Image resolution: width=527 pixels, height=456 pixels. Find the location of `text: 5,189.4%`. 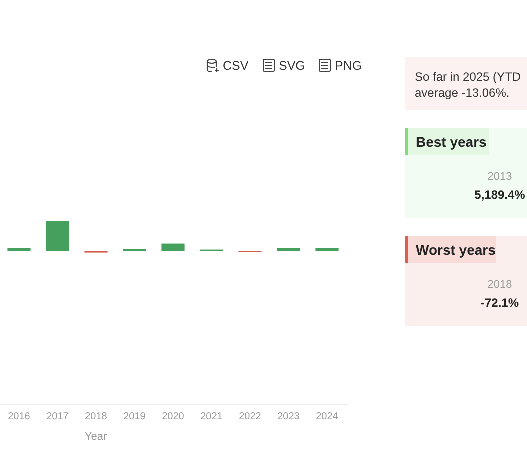

text: 5,189.4% is located at coordinates (500, 195).